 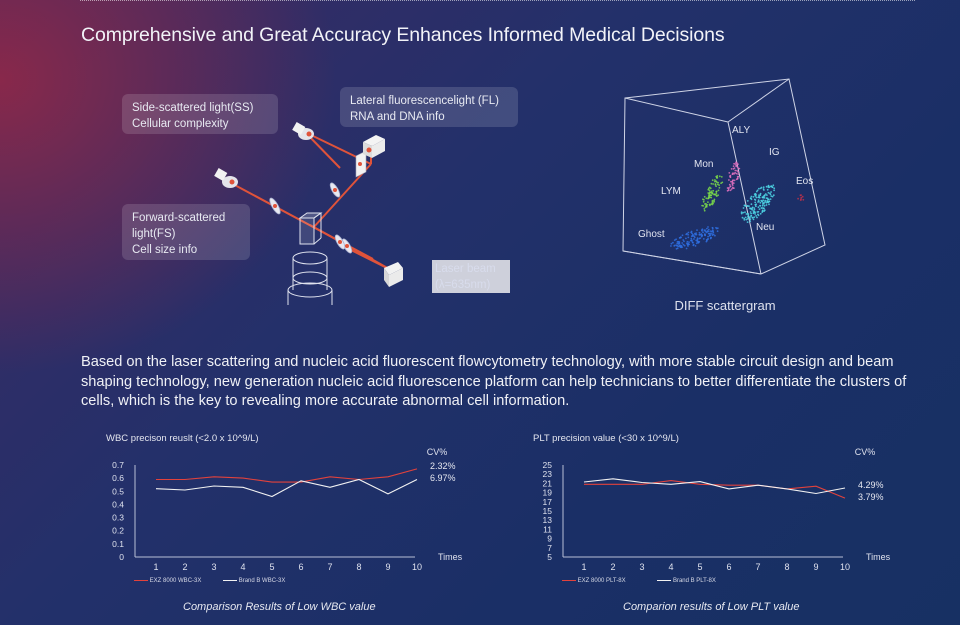 I want to click on series-line-exz, so click(x=287, y=475).